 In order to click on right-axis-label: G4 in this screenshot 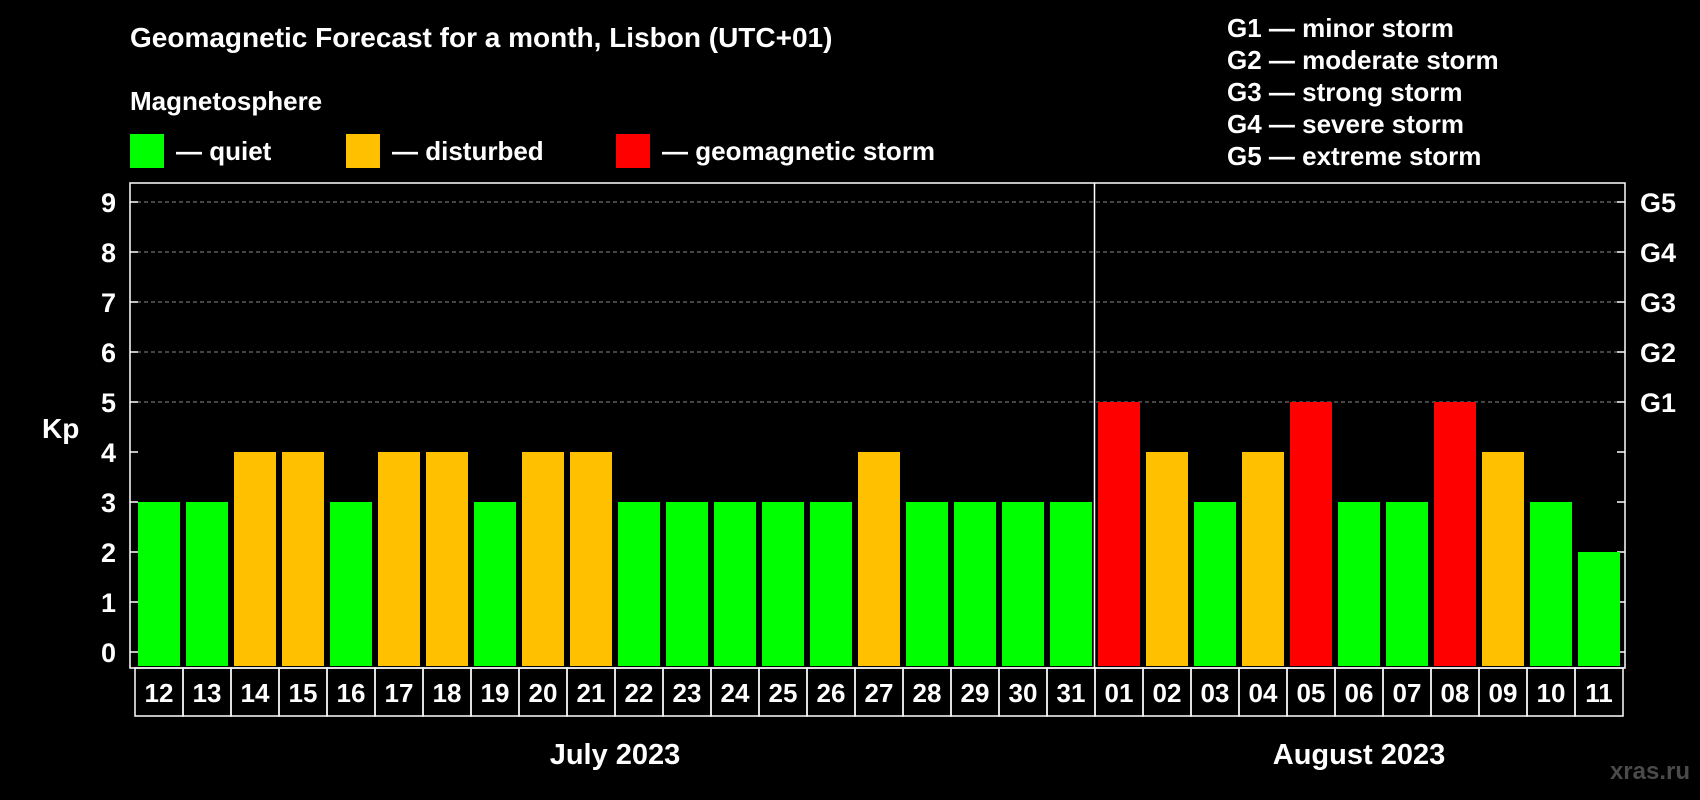, I will do `click(1658, 253)`.